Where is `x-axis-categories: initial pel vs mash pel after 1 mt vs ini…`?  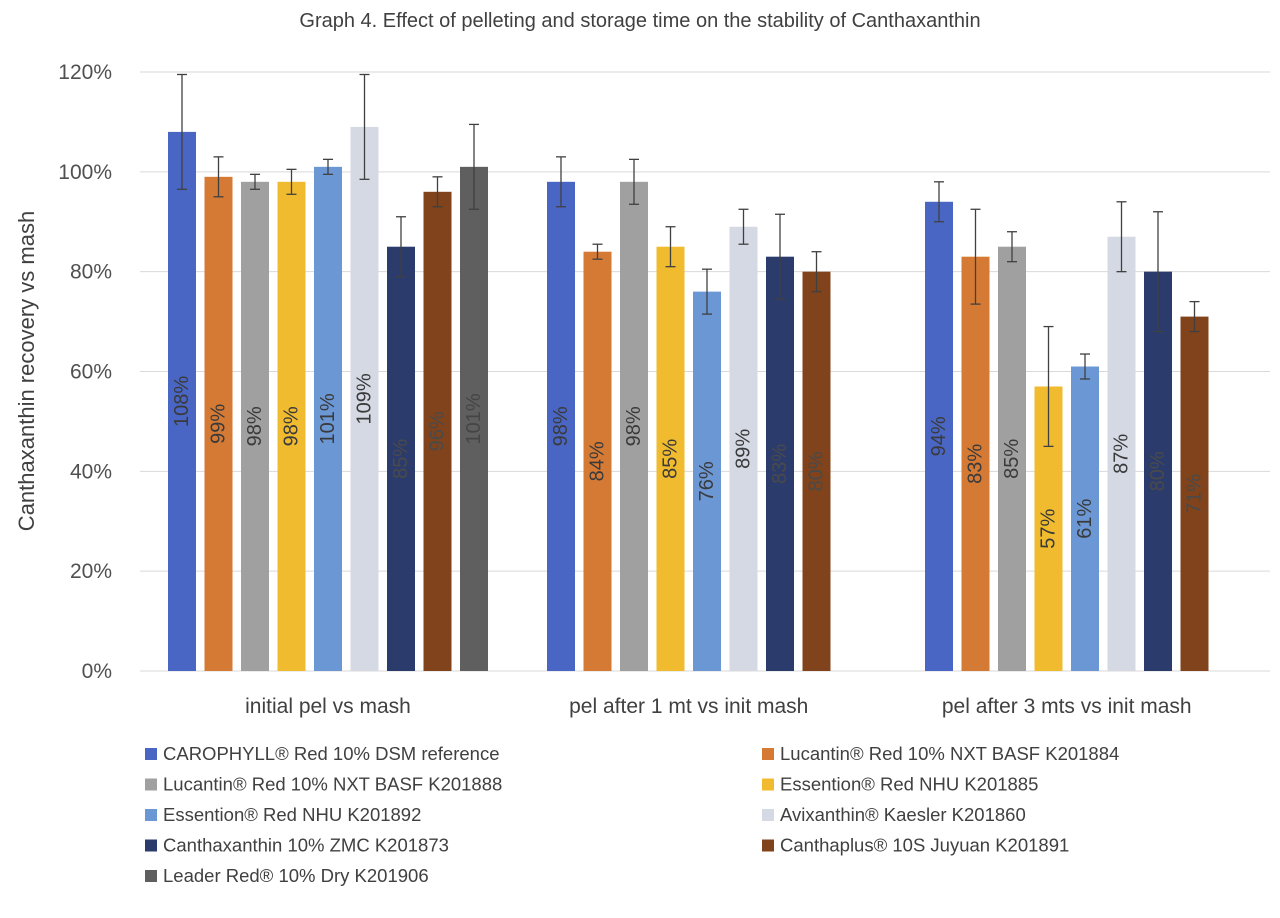
x-axis-categories: initial pel vs mash pel after 1 mt vs ini… is located at coordinates (718, 706).